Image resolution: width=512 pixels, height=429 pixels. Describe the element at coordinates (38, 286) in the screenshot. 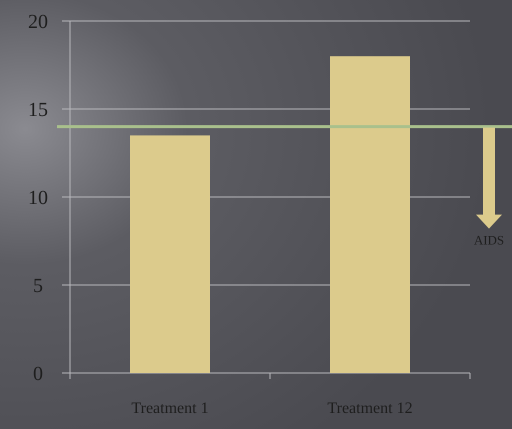

I see `y-tick-label: 5` at that location.